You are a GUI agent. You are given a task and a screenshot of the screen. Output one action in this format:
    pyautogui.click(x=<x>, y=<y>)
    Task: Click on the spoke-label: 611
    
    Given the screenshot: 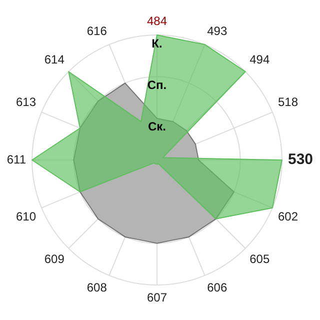 What is the action you would take?
    pyautogui.click(x=16, y=159)
    